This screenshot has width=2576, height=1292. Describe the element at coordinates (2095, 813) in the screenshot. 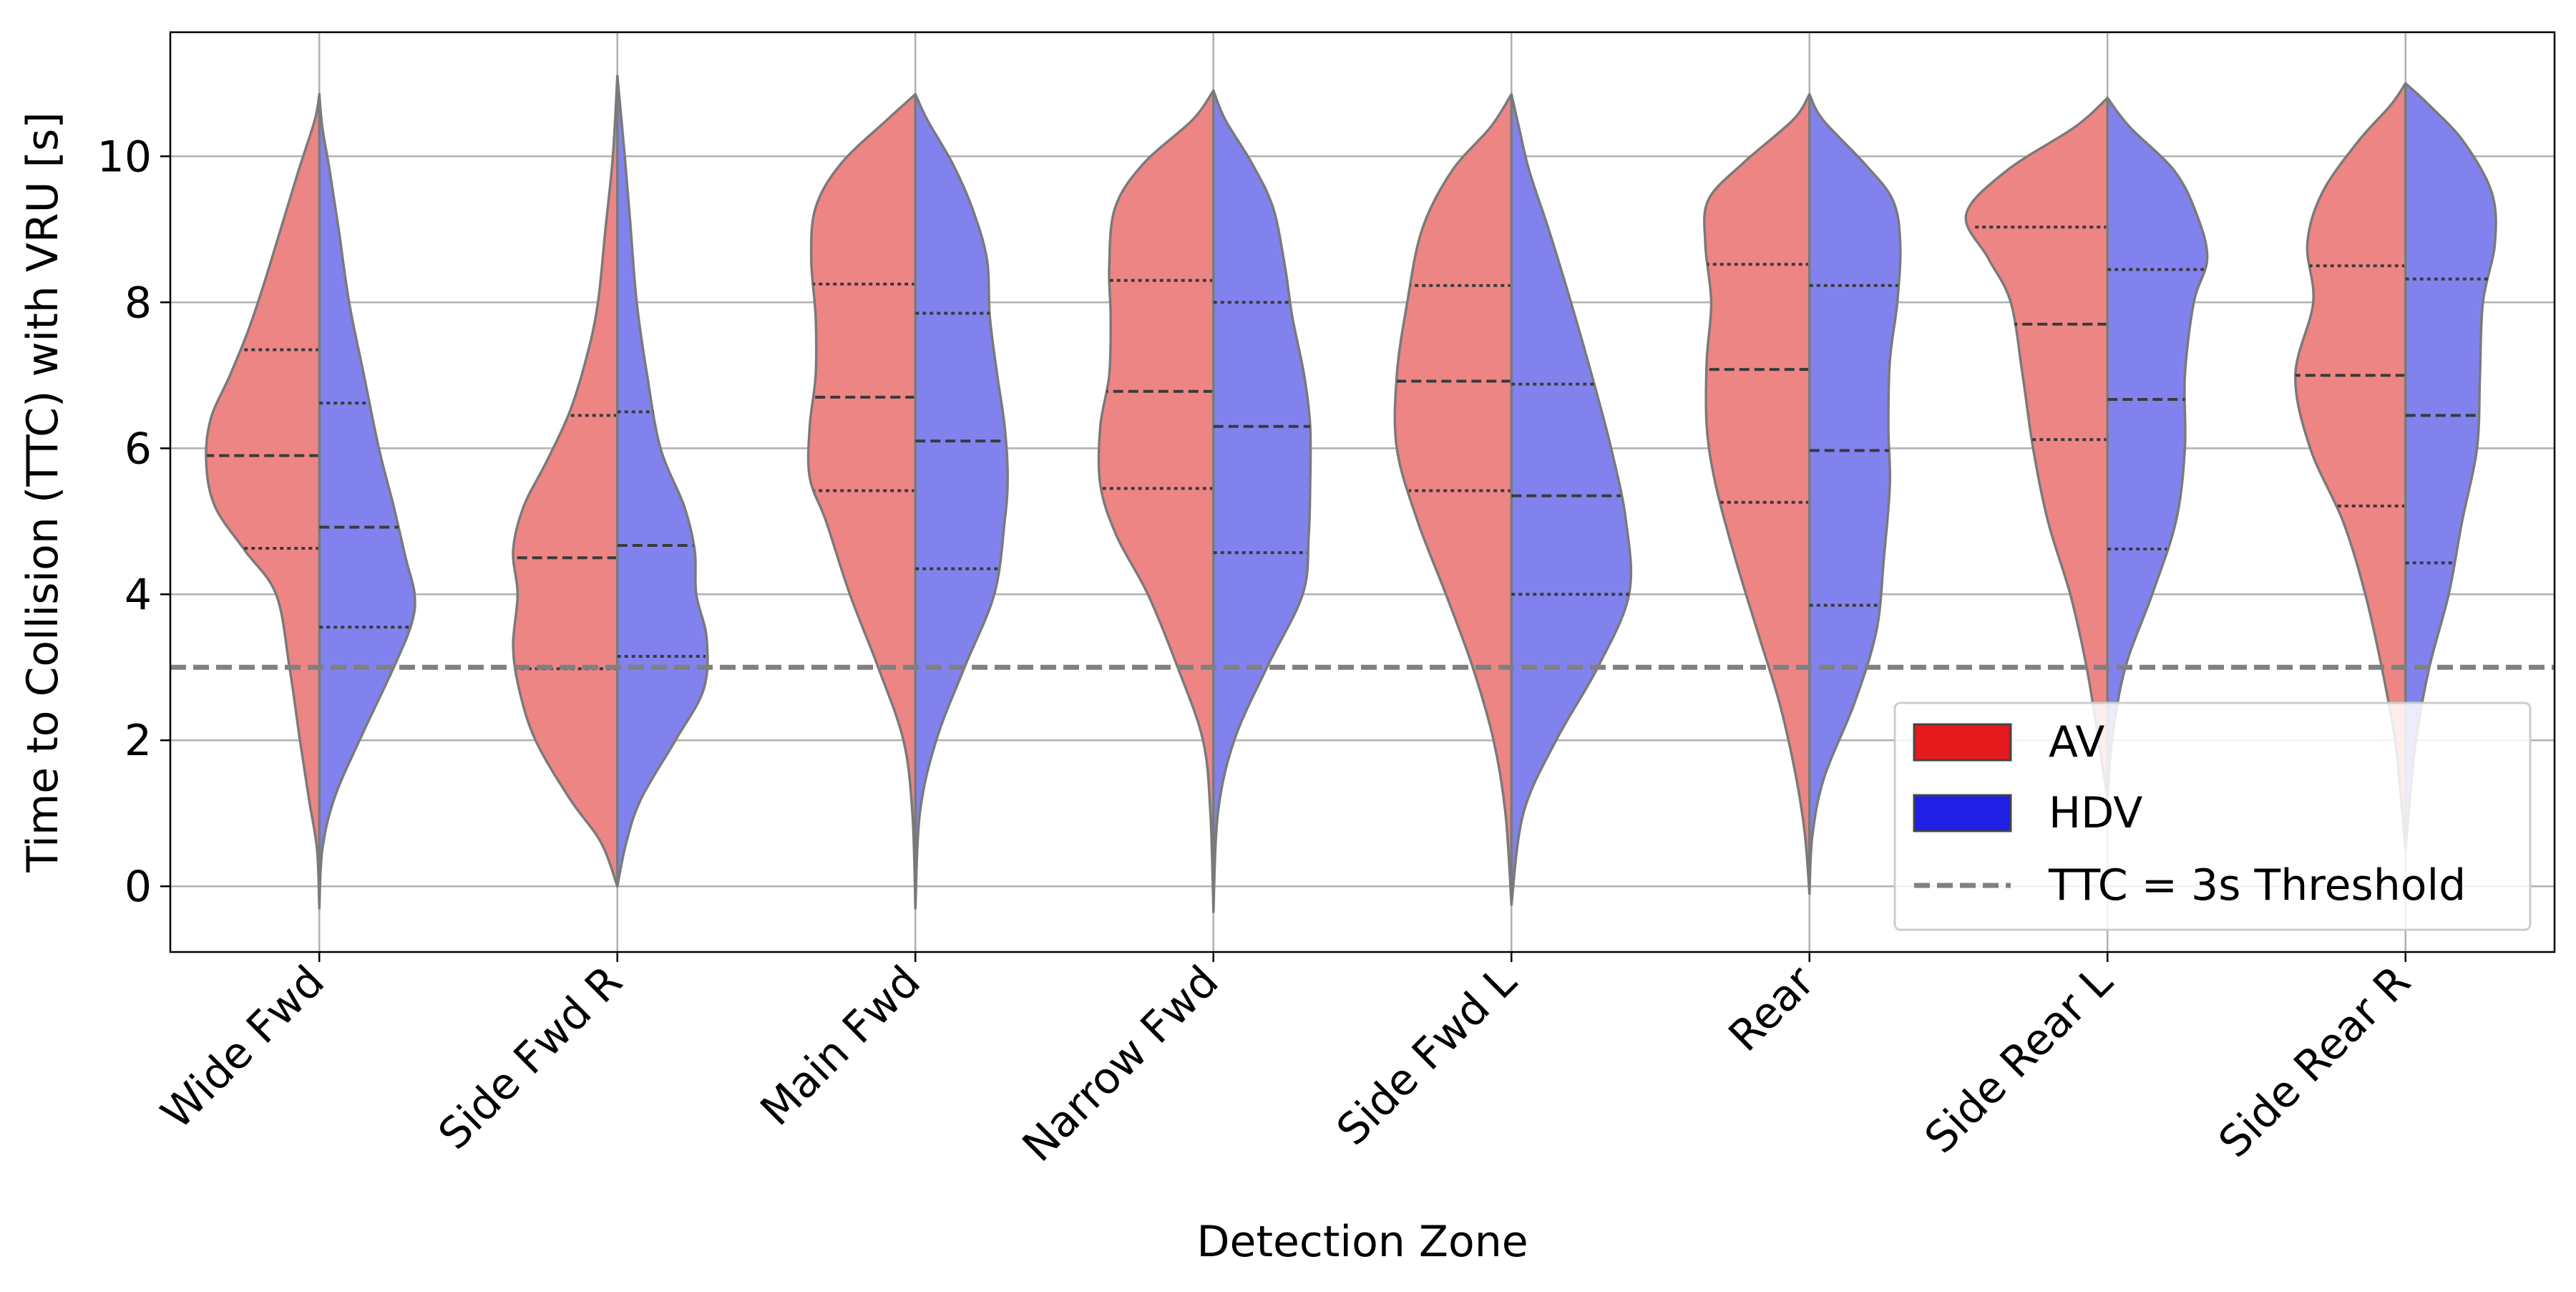

I see `legend-label-hdv: HDV` at that location.